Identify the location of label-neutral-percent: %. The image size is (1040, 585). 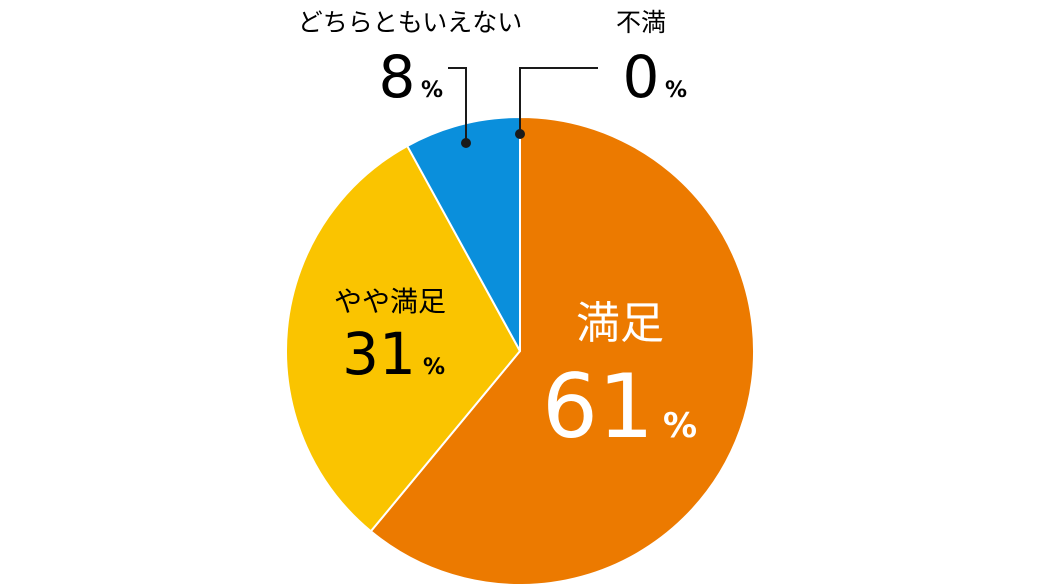
(432, 90).